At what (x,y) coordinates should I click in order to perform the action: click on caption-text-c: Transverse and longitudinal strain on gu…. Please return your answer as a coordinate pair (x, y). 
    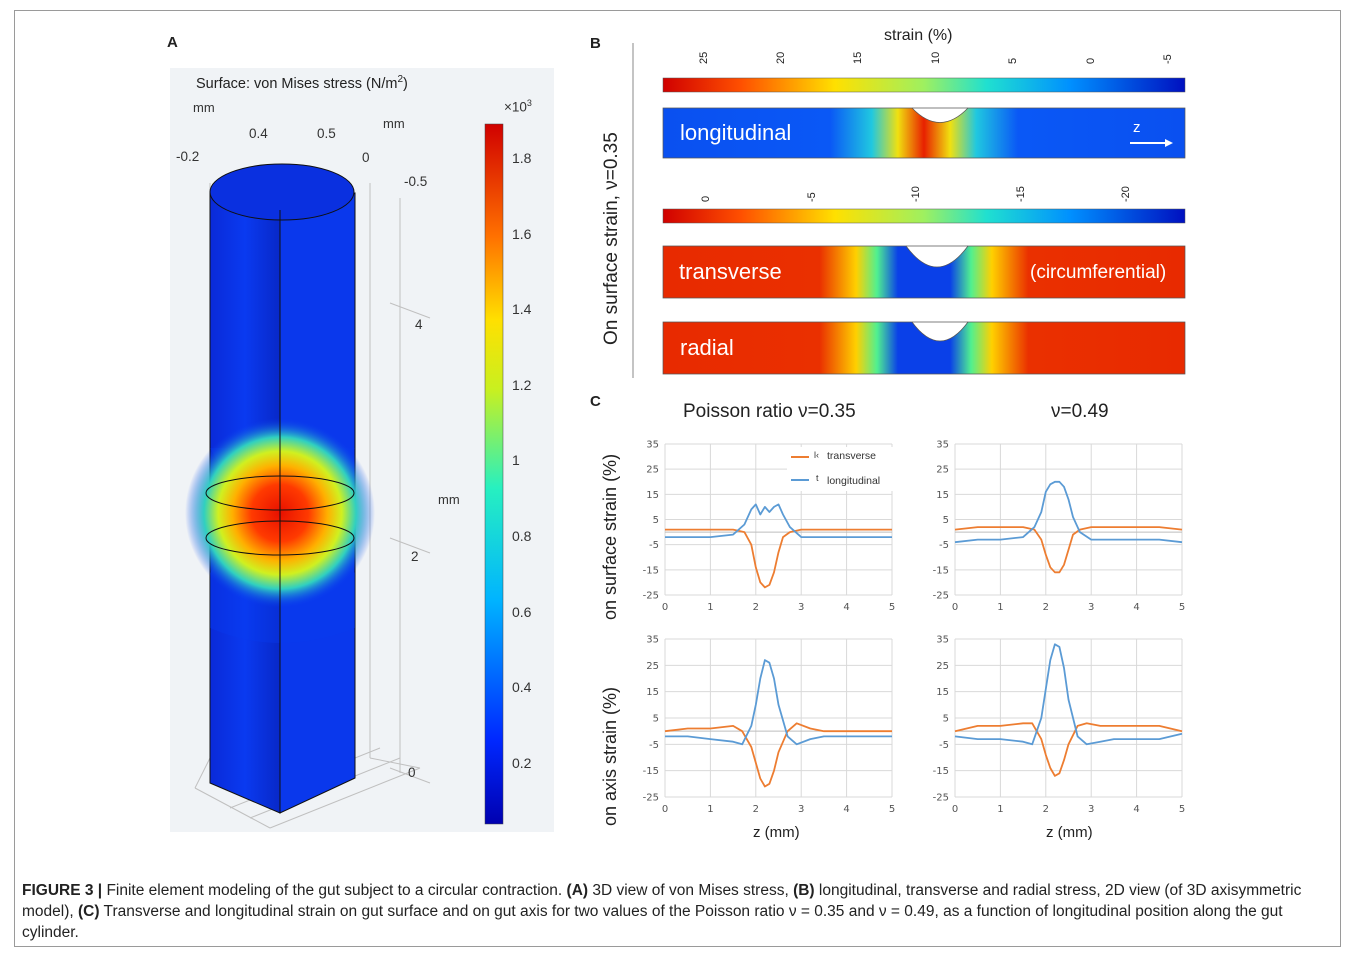
    Looking at the image, I should click on (652, 922).